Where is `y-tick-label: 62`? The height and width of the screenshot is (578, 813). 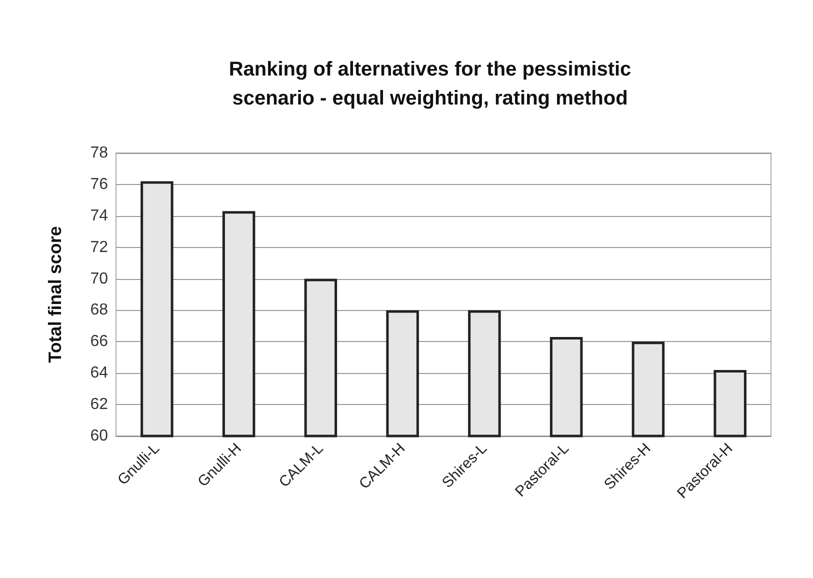 y-tick-label: 62 is located at coordinates (99, 405).